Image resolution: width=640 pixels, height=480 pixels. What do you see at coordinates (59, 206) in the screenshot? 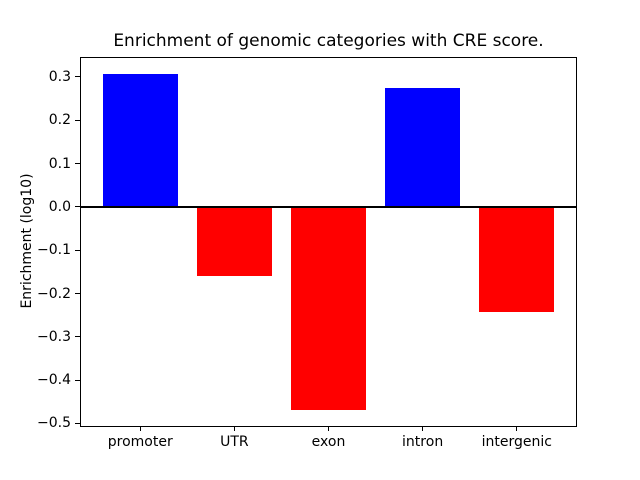
I see `y-tick-label-0: 0.0` at bounding box center [59, 206].